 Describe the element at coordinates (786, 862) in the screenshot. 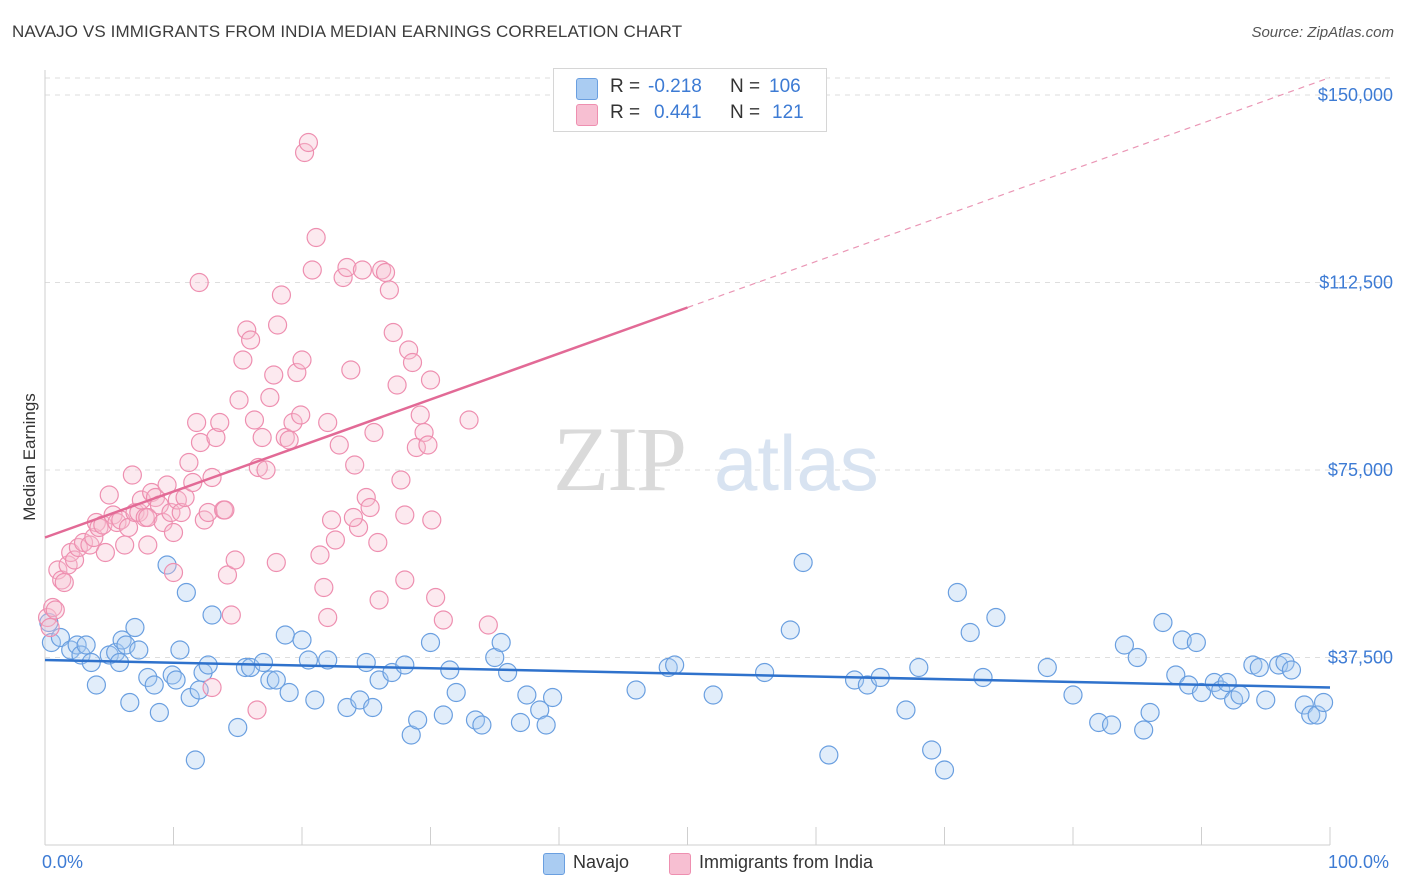

I see `bottom-legend-label-india: Immigrants from India` at that location.